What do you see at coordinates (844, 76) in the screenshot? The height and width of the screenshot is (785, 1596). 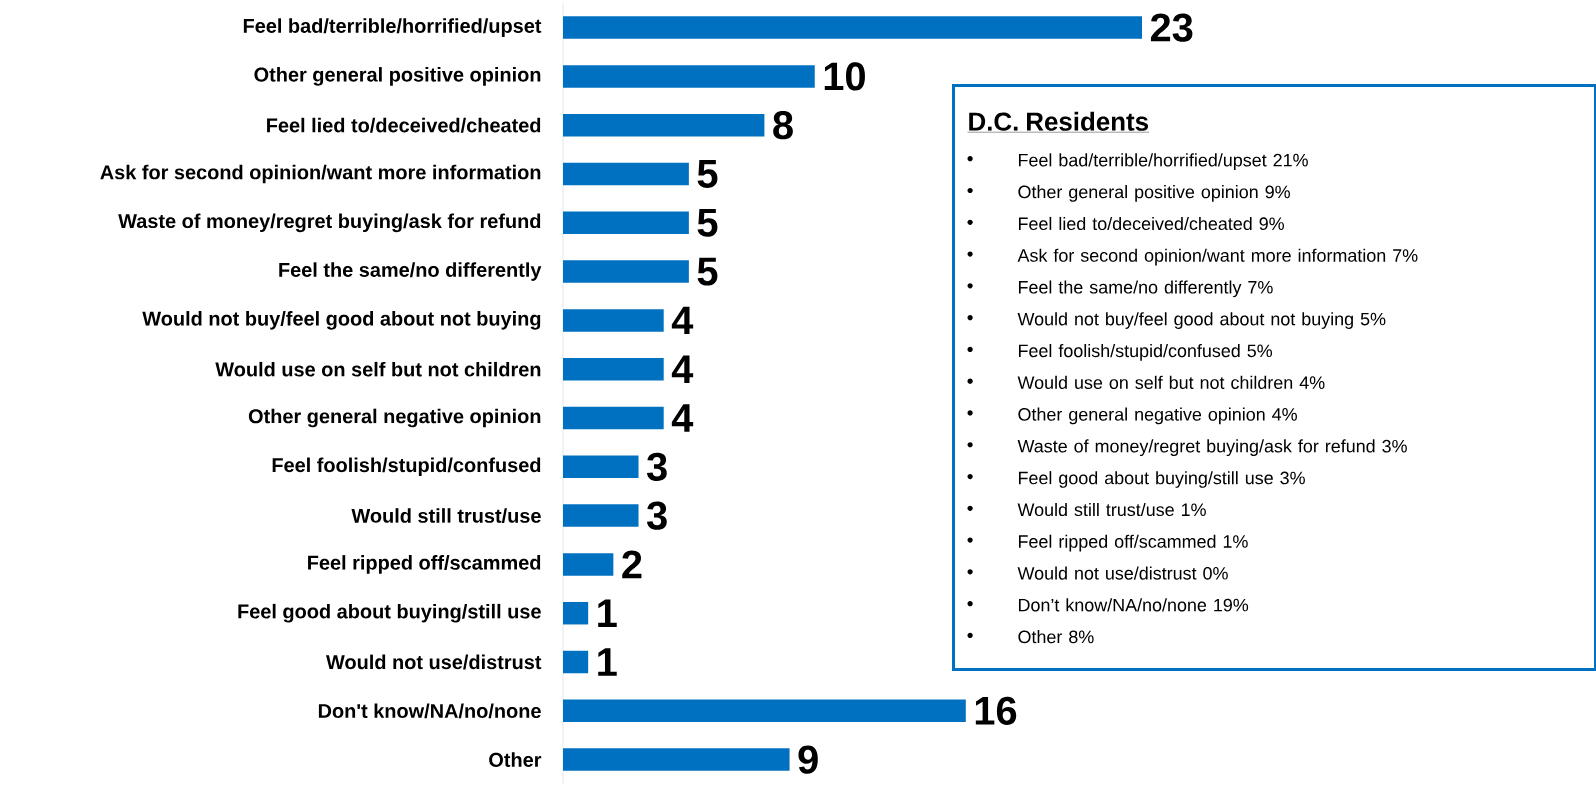 I see `data-label: 10` at bounding box center [844, 76].